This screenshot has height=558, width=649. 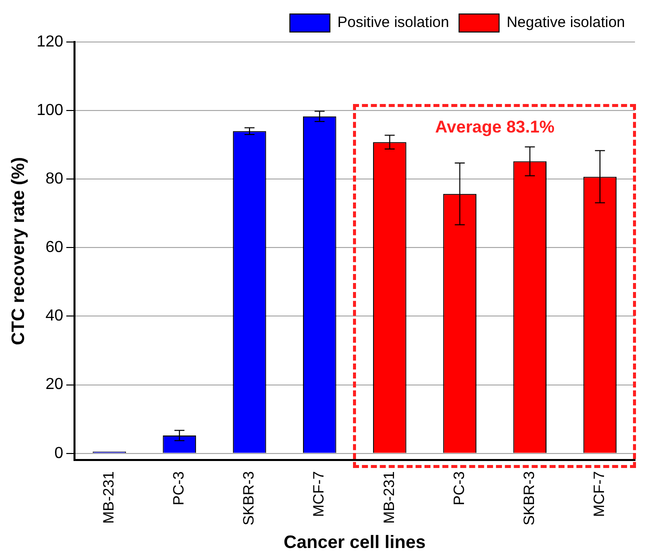 I want to click on y-tick-label: 40, so click(x=55, y=316).